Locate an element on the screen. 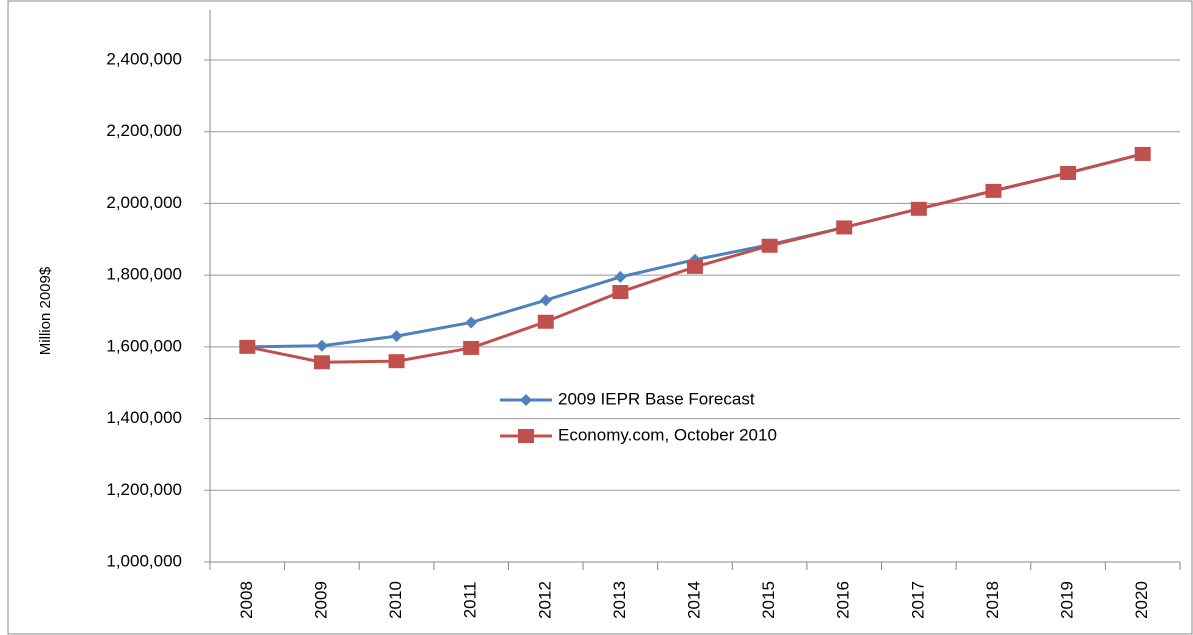  y-tick-label: 1,800,000 is located at coordinates (144, 274).